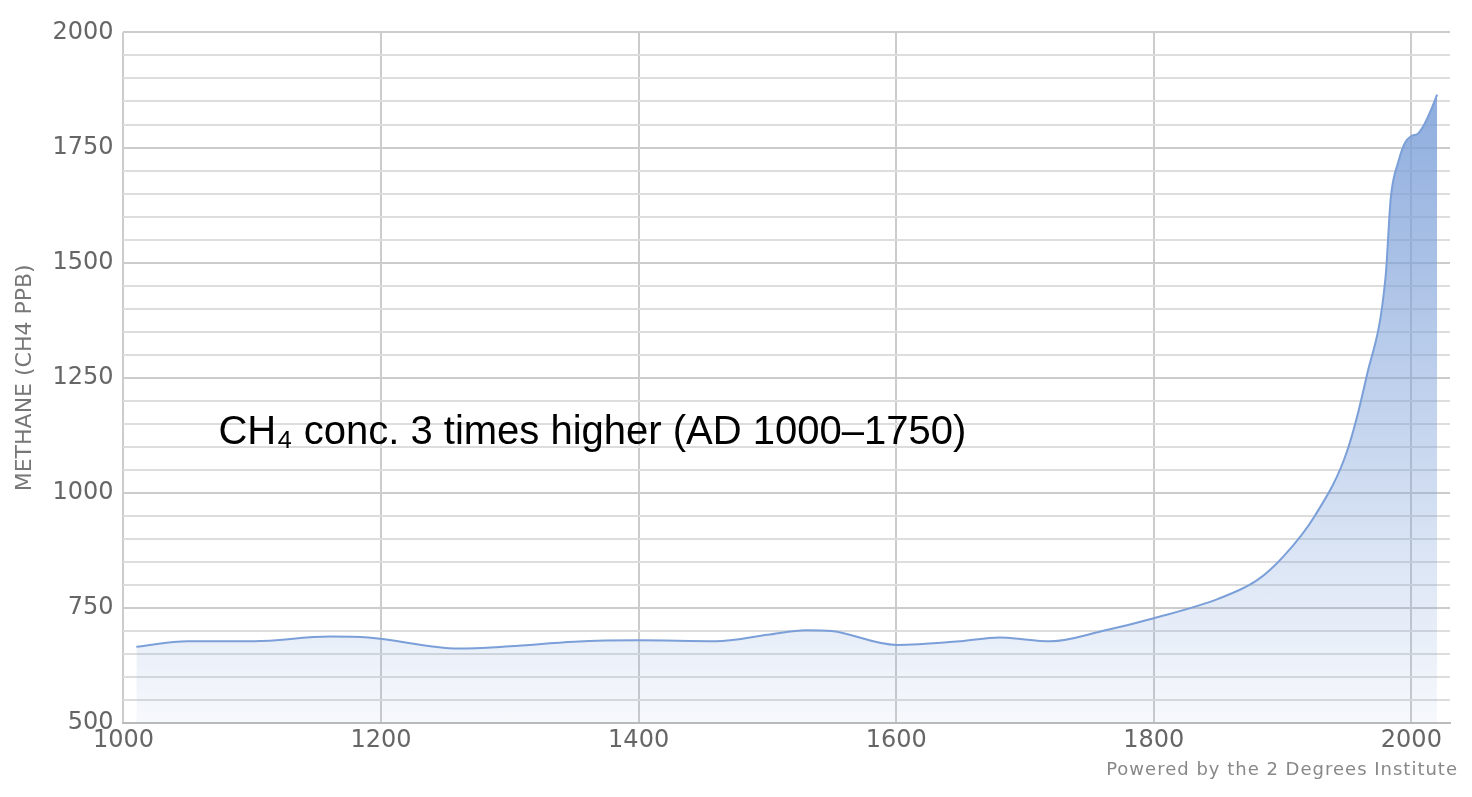  I want to click on y-tick-label: 750, so click(90, 606).